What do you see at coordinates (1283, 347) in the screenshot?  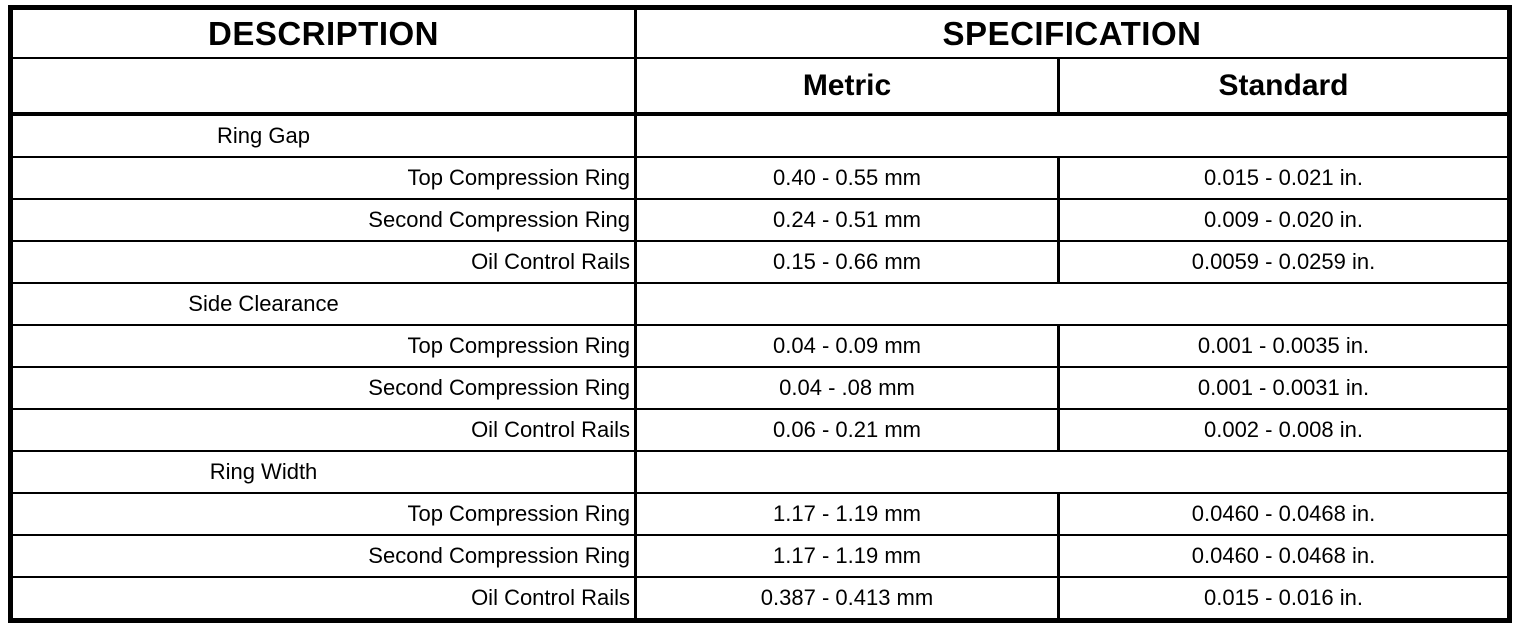 I see `standard-value-cell: 0.001 - 0.0035 in.` at bounding box center [1283, 347].